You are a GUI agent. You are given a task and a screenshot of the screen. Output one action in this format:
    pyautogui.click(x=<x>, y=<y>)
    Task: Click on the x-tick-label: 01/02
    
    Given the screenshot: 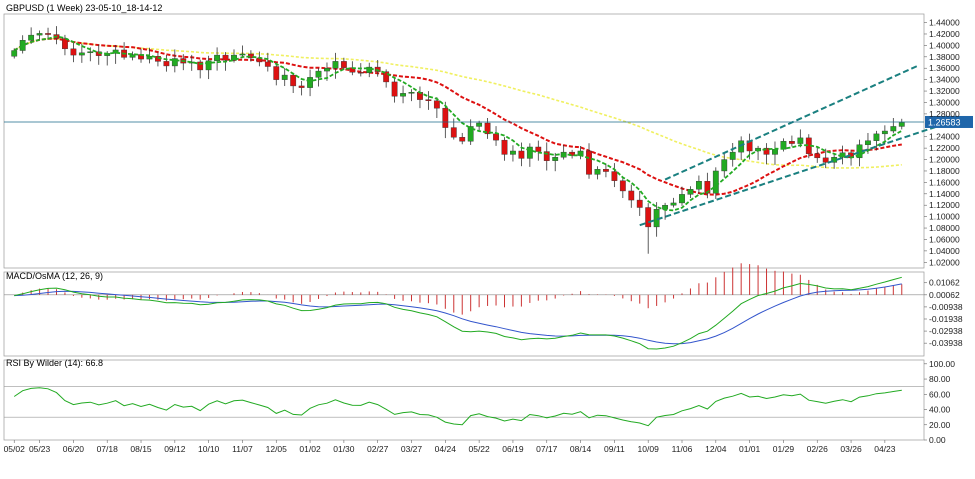 What is the action you would take?
    pyautogui.click(x=310, y=449)
    